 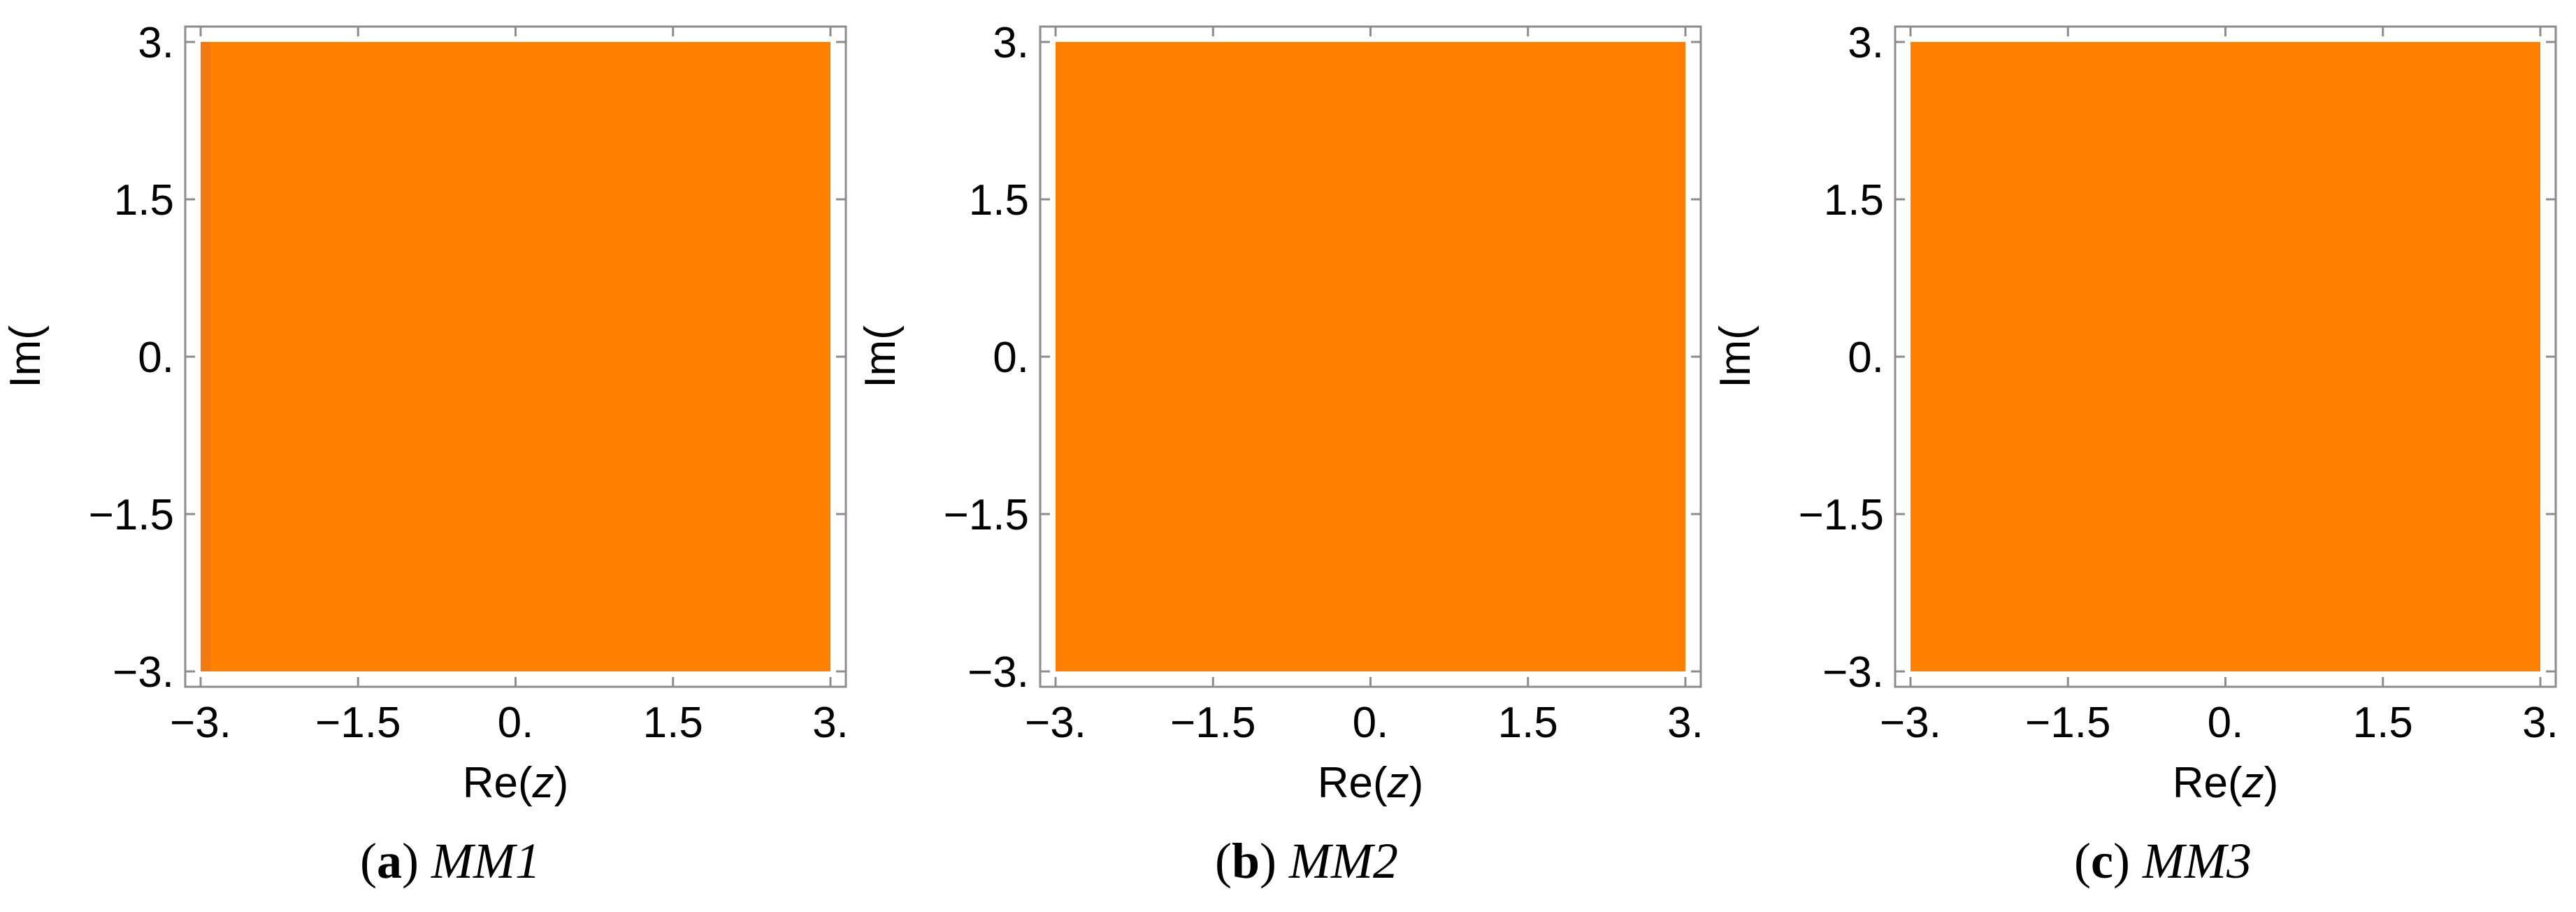 What do you see at coordinates (1011, 43) in the screenshot?
I see `y-tick-label-b-4: 3.` at bounding box center [1011, 43].